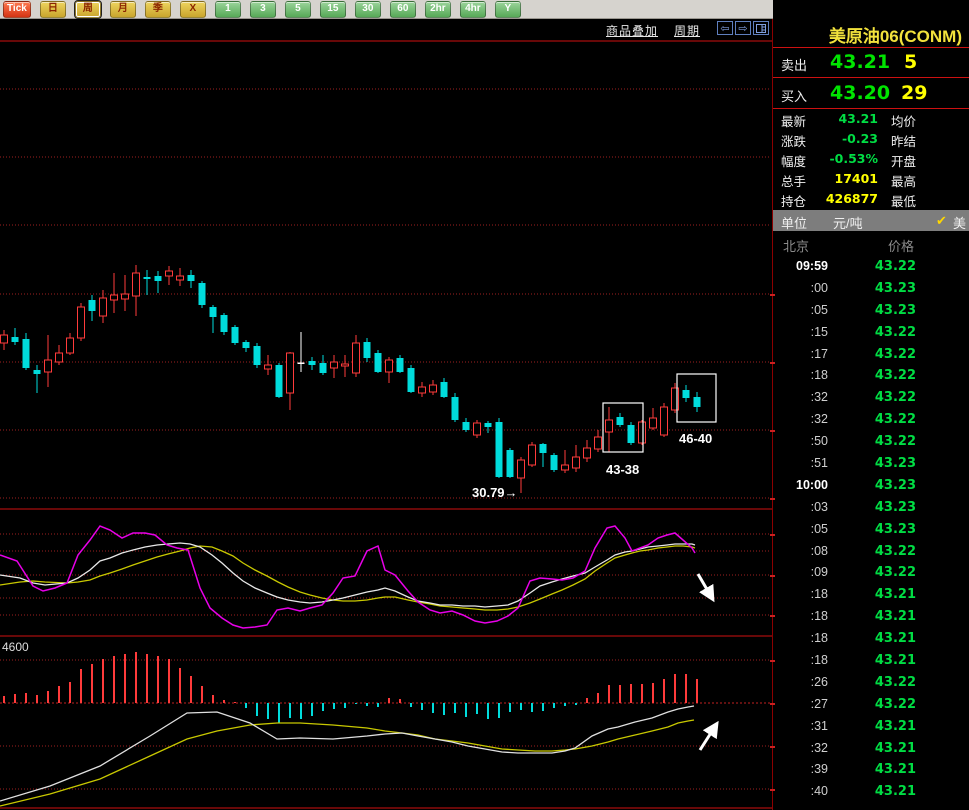 Image resolution: width=969 pixels, height=810 pixels. What do you see at coordinates (17, 9) in the screenshot?
I see `toolbar-button-Tick: Tick` at bounding box center [17, 9].